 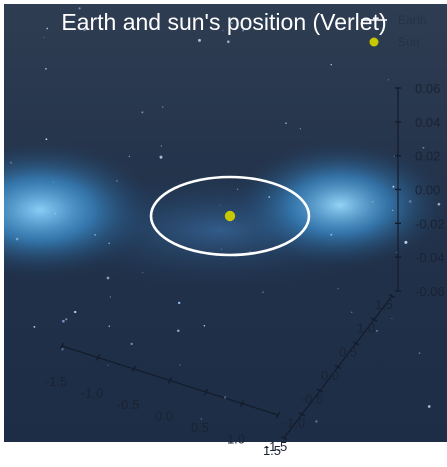 I want to click on y-tick-label: -0.5, so click(x=312, y=399).